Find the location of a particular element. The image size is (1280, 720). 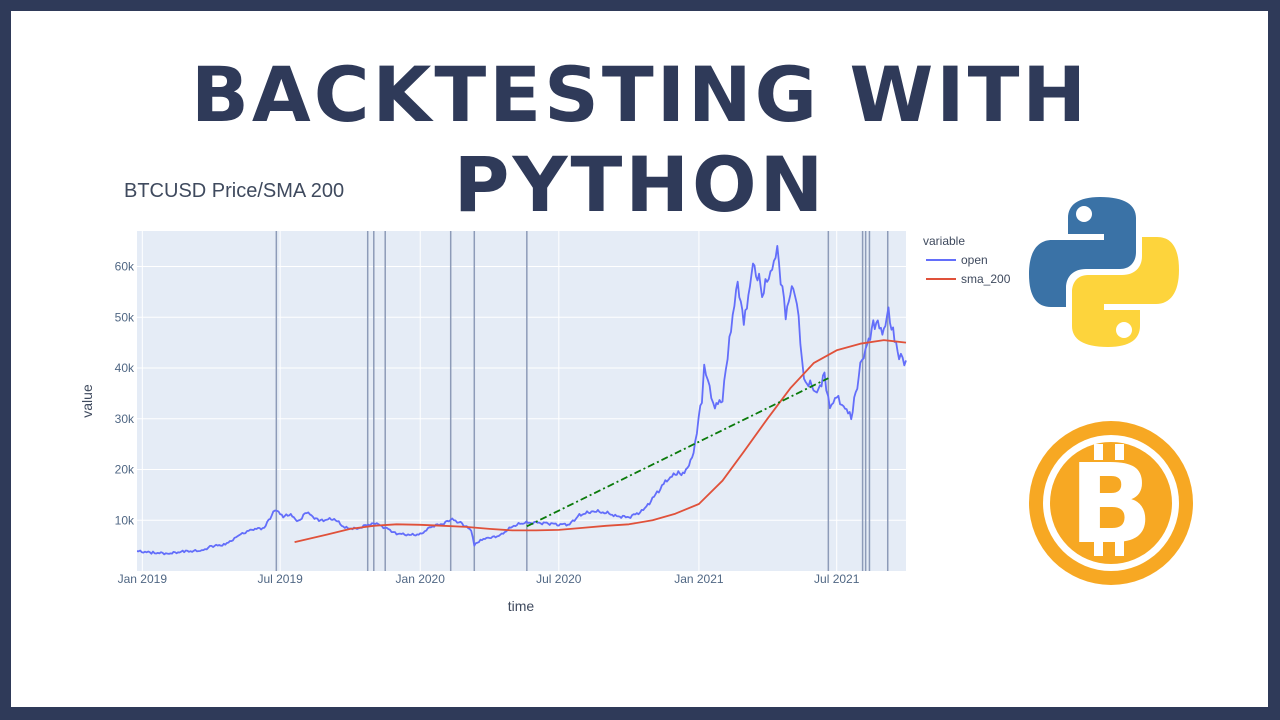

series-sma-200-line is located at coordinates (600, 441).